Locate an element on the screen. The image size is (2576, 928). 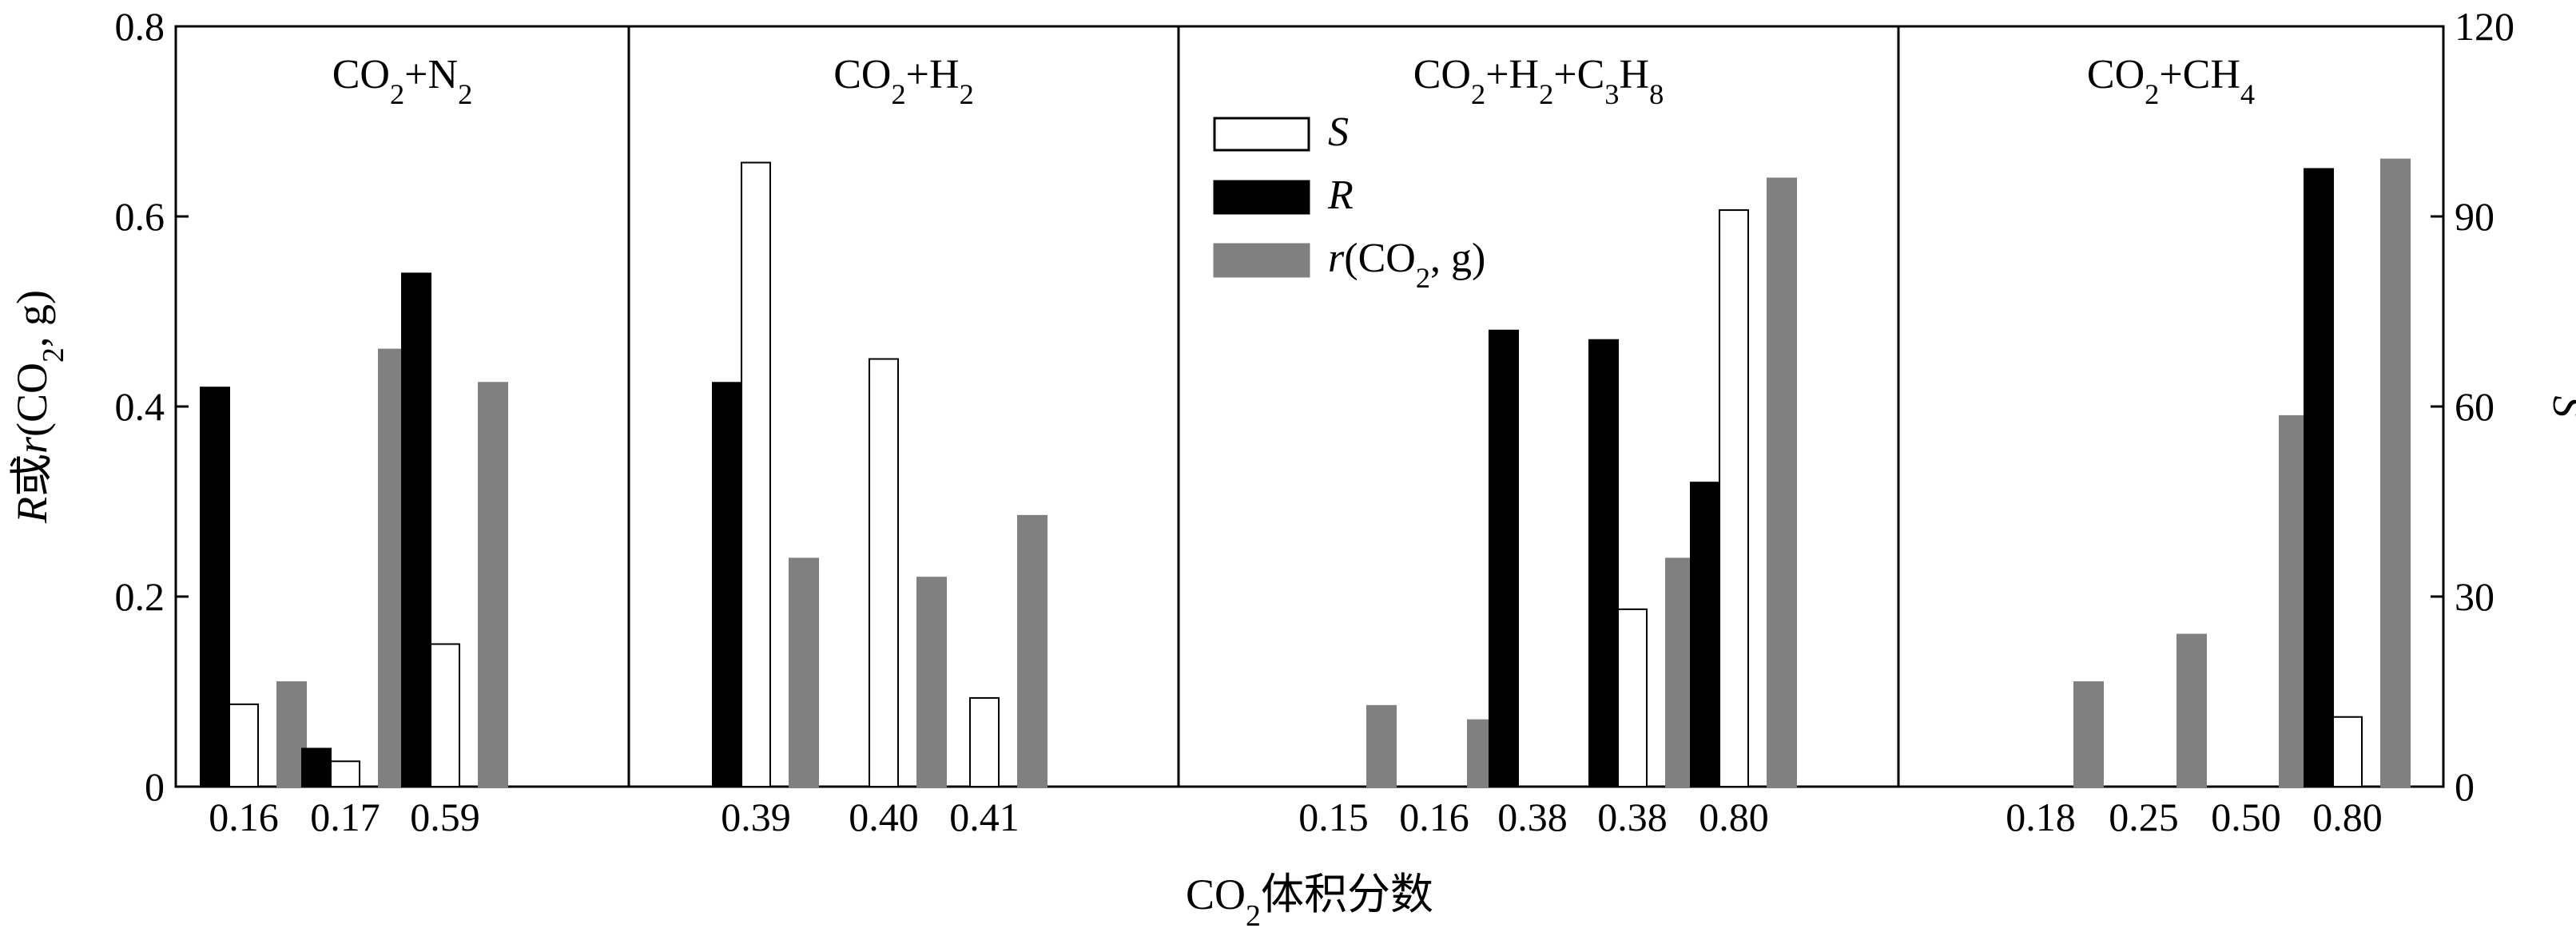
legend-label-S: S is located at coordinates (1338, 132).